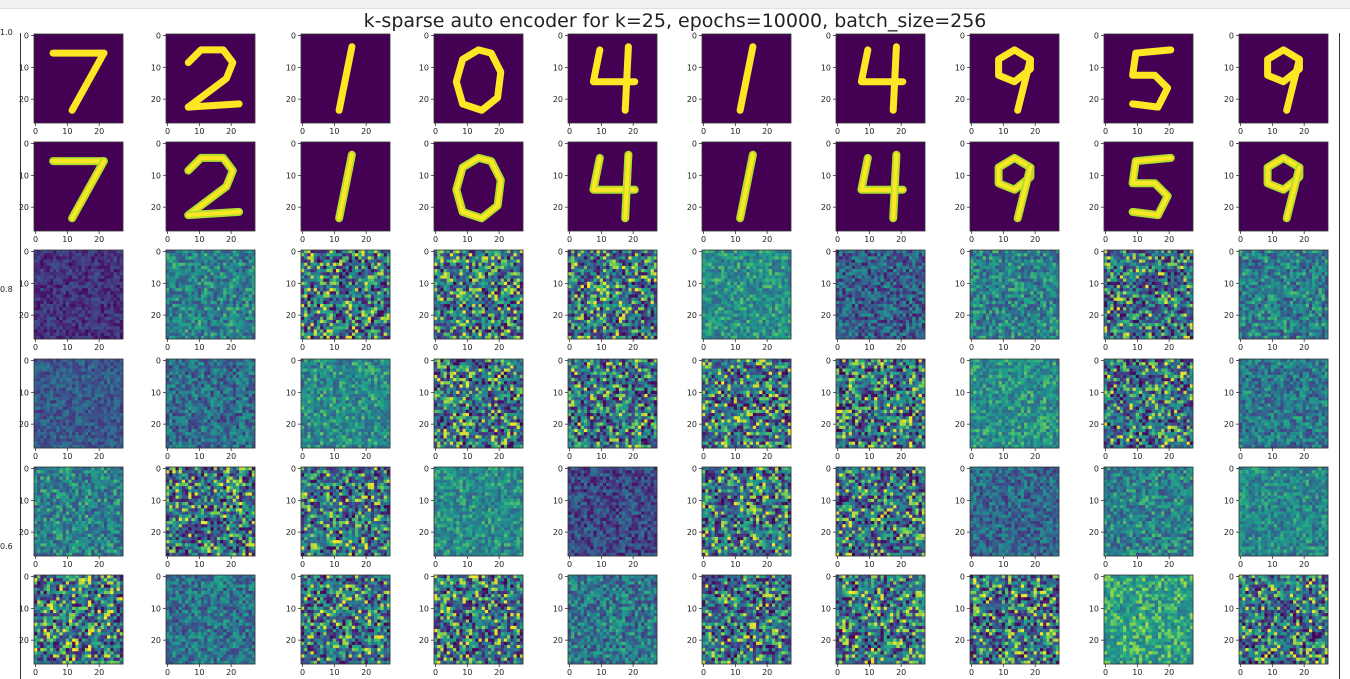  I want to click on subplot-r2-c3: 010200 10 20, so click(338, 192).